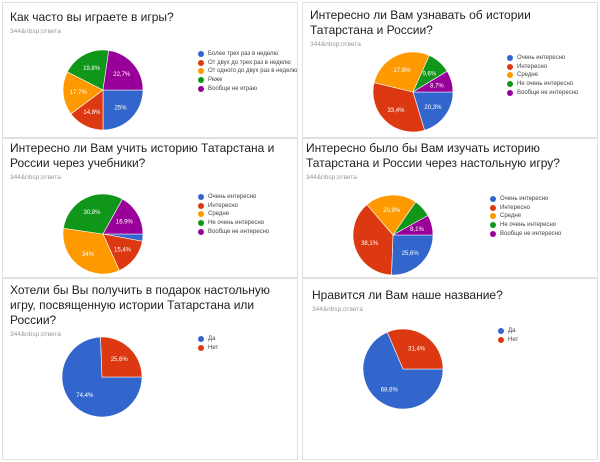 This screenshot has width=600, height=462. Describe the element at coordinates (92, 17) in the screenshot. I see `chart-title: Как часто вы играете в игры?` at that location.